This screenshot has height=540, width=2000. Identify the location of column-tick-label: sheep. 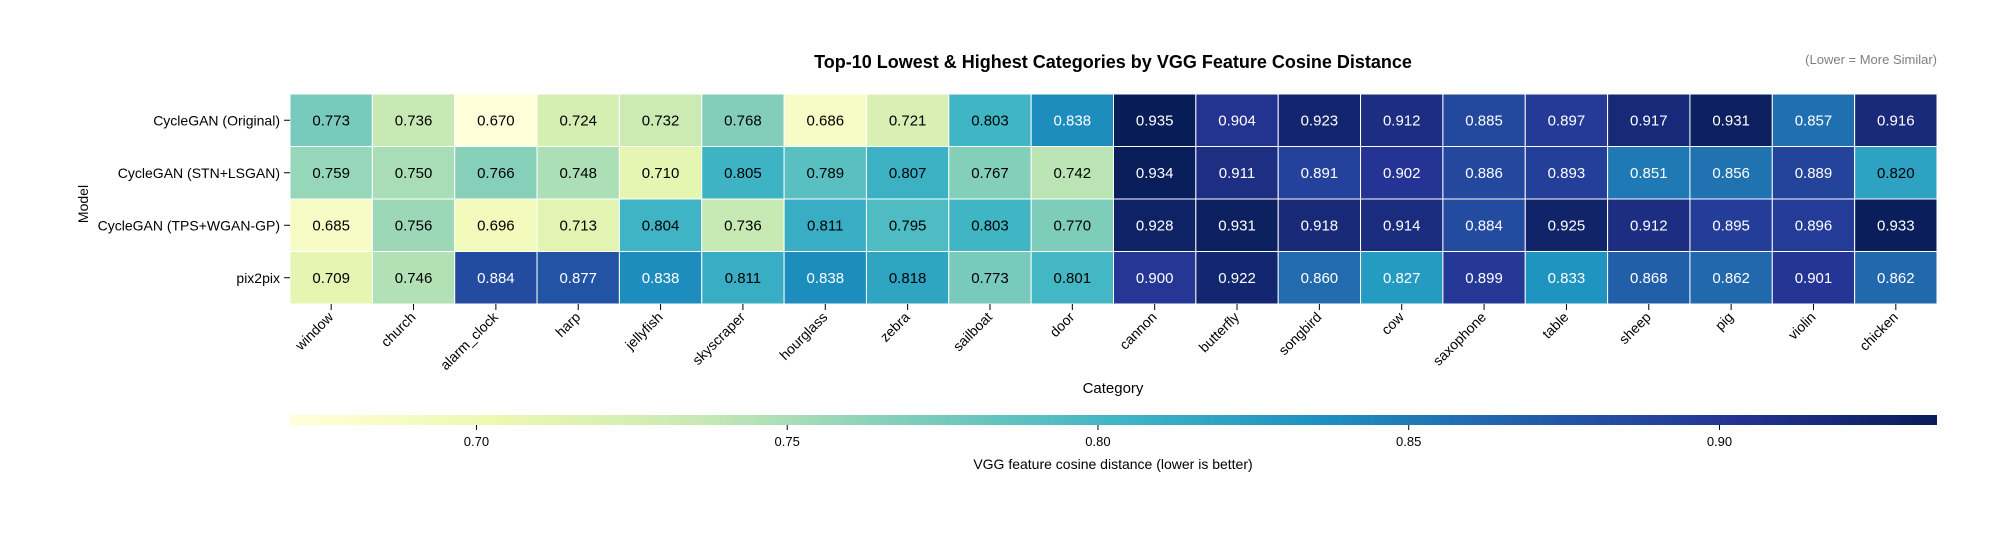
(1635, 328).